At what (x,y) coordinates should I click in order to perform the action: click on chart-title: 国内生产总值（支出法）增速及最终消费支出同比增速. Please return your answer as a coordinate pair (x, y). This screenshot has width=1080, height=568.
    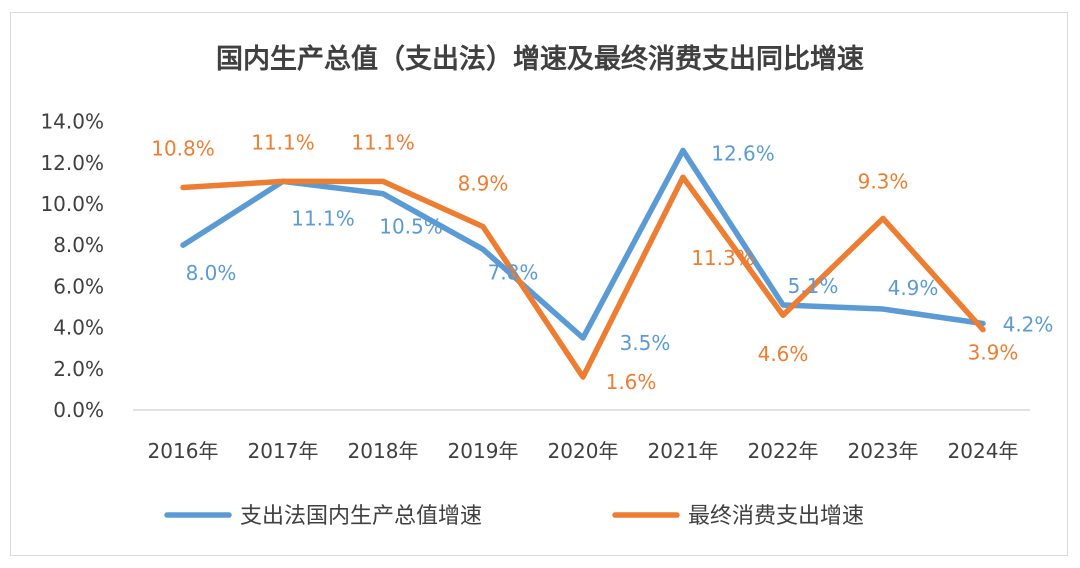
    Looking at the image, I should click on (540, 59).